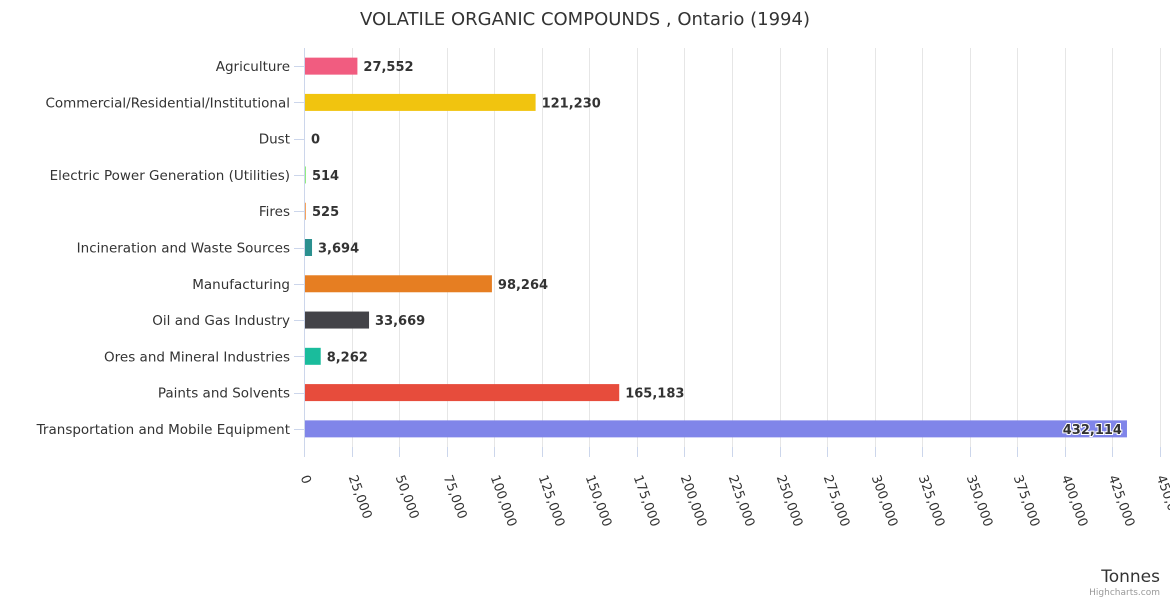 The image size is (1170, 600). I want to click on data-label: 432,114, so click(1092, 430).